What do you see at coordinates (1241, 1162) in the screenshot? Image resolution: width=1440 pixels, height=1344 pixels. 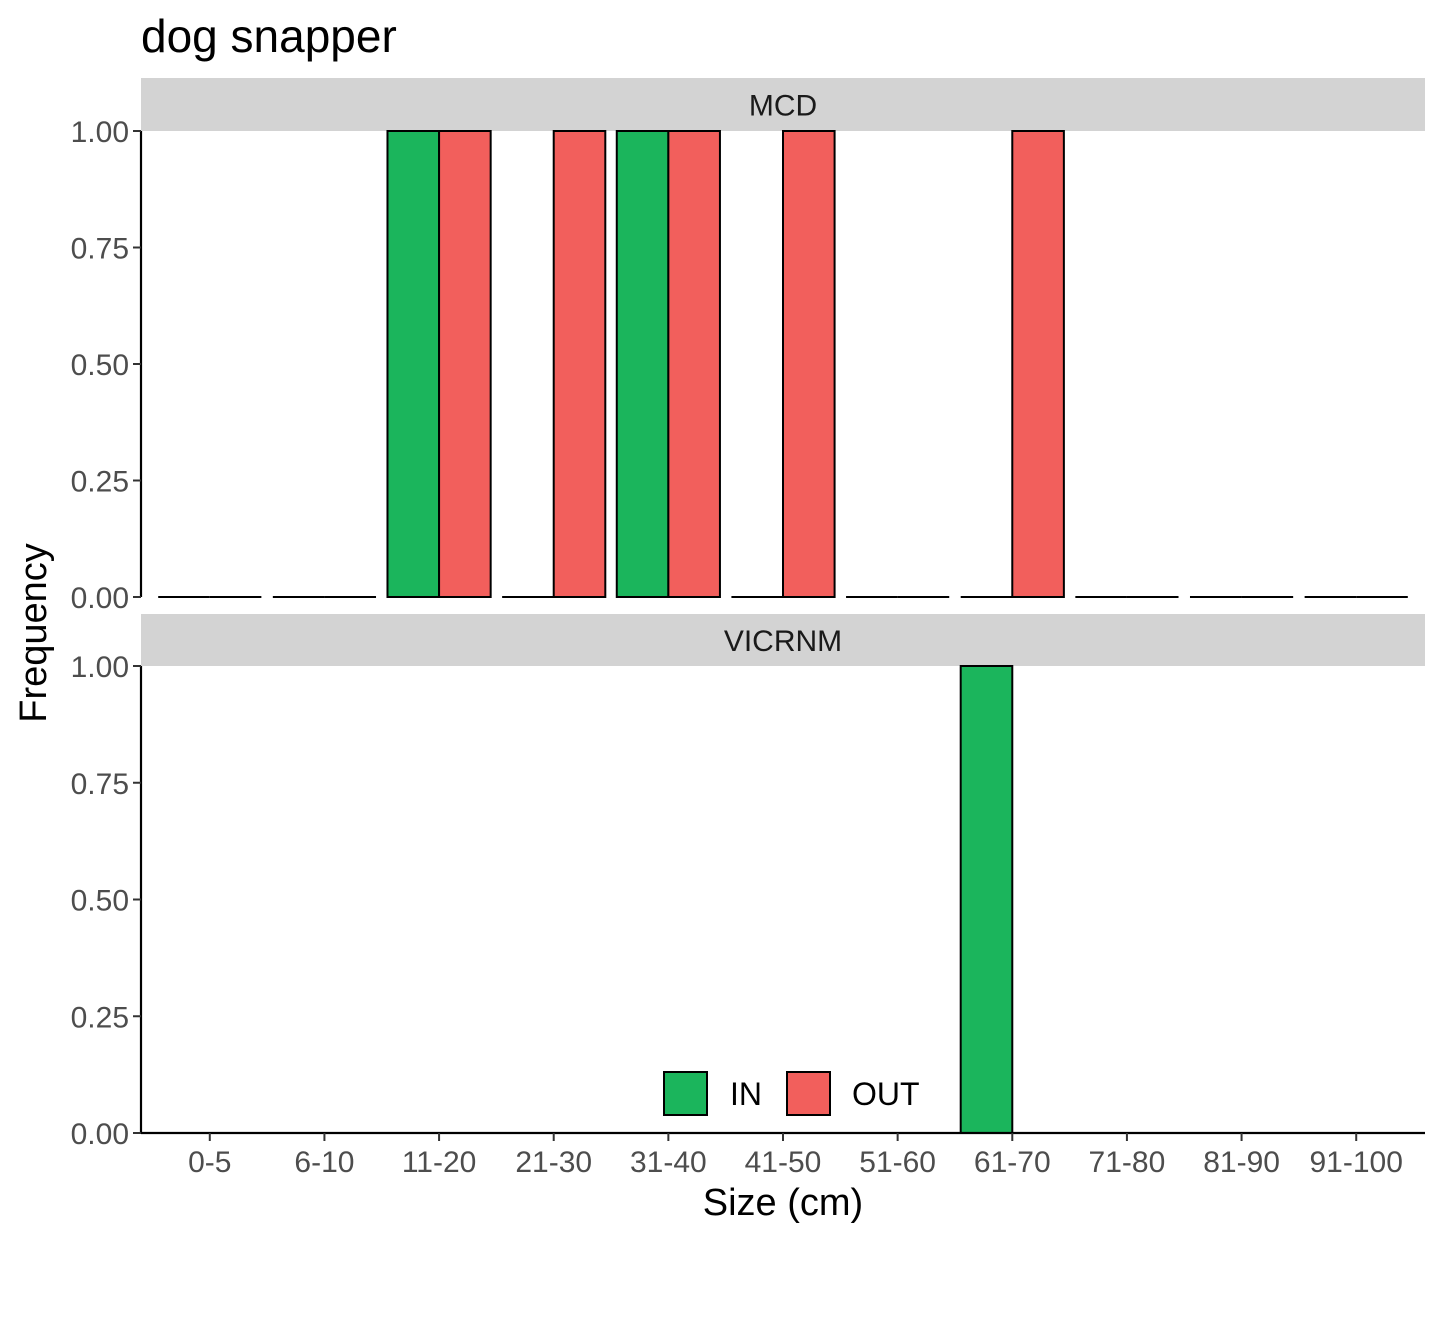 I see `x-tick-label: 81-90` at bounding box center [1241, 1162].